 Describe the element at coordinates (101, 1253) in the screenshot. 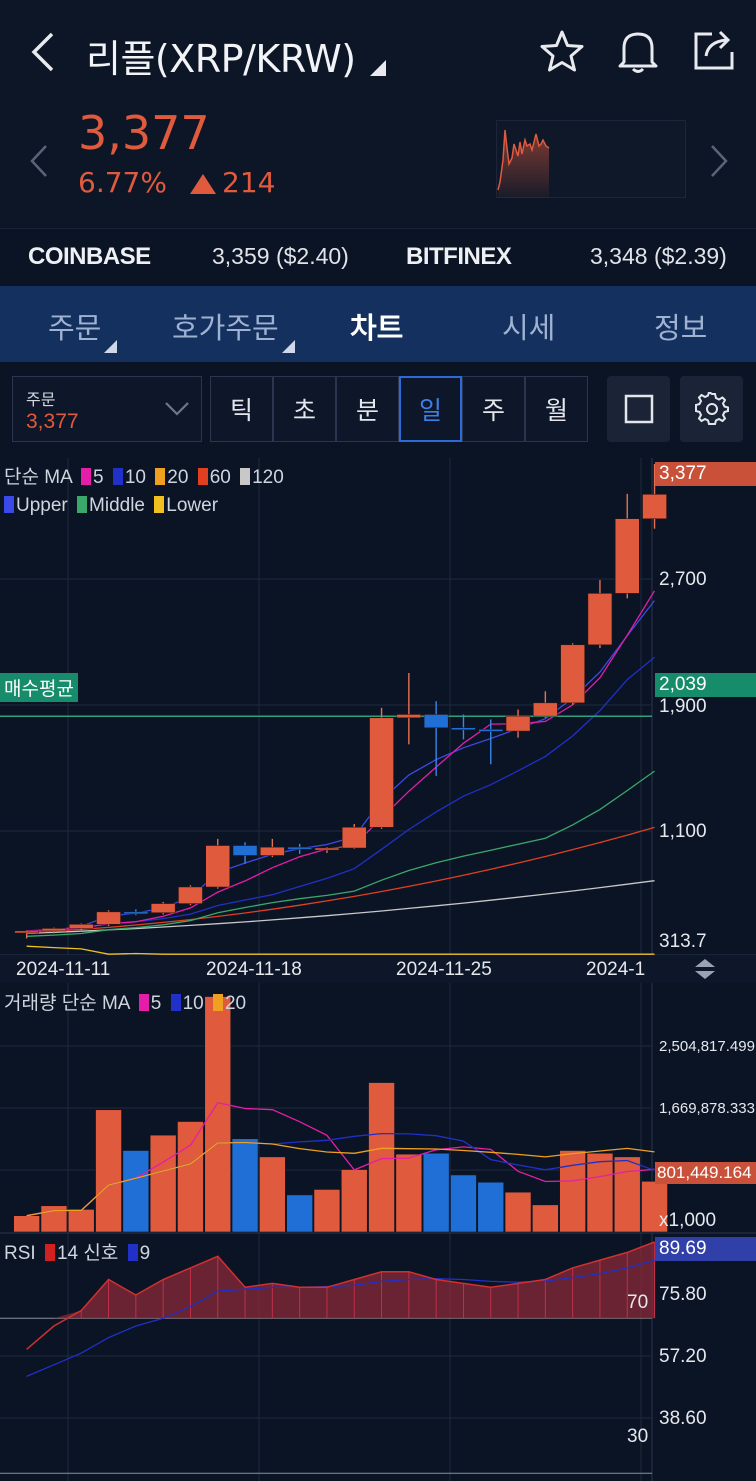

I see `rsi-signal-label: 신호` at that location.